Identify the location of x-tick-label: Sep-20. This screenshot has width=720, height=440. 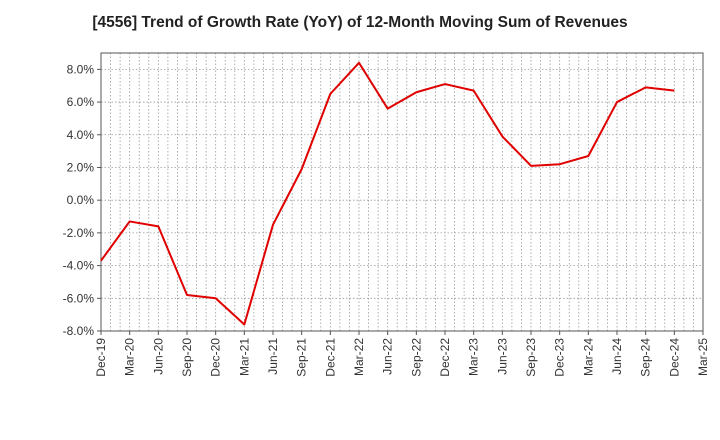
(187, 357).